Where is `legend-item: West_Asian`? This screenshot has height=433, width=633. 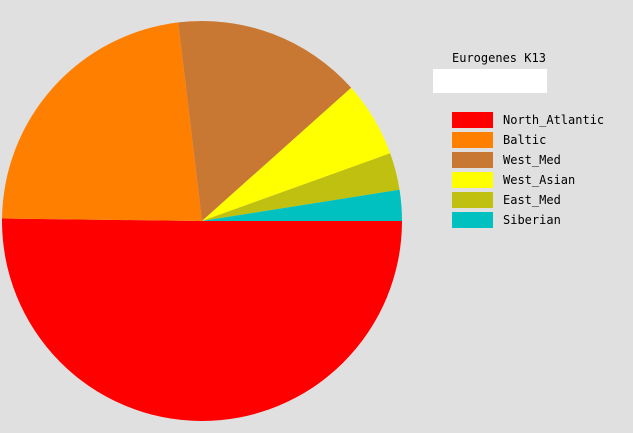 legend-item: West_Asian is located at coordinates (528, 180).